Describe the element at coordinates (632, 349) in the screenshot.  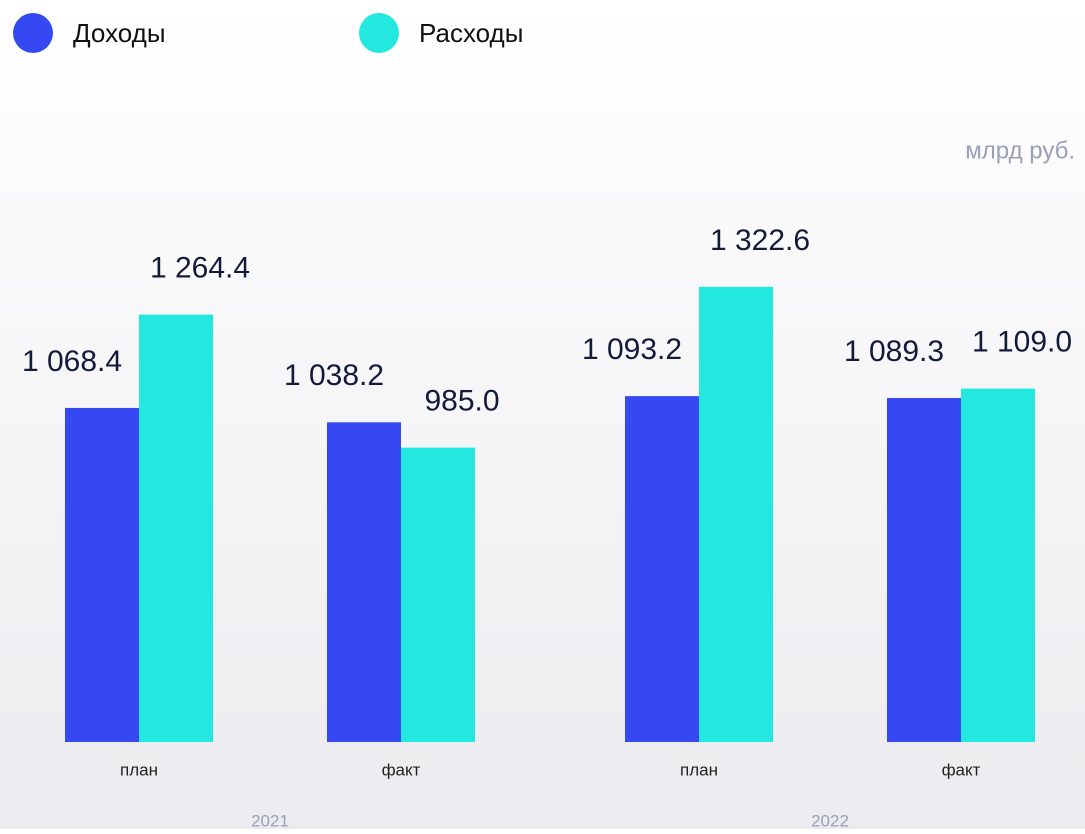
I see `value-label: 1 093.2` at that location.